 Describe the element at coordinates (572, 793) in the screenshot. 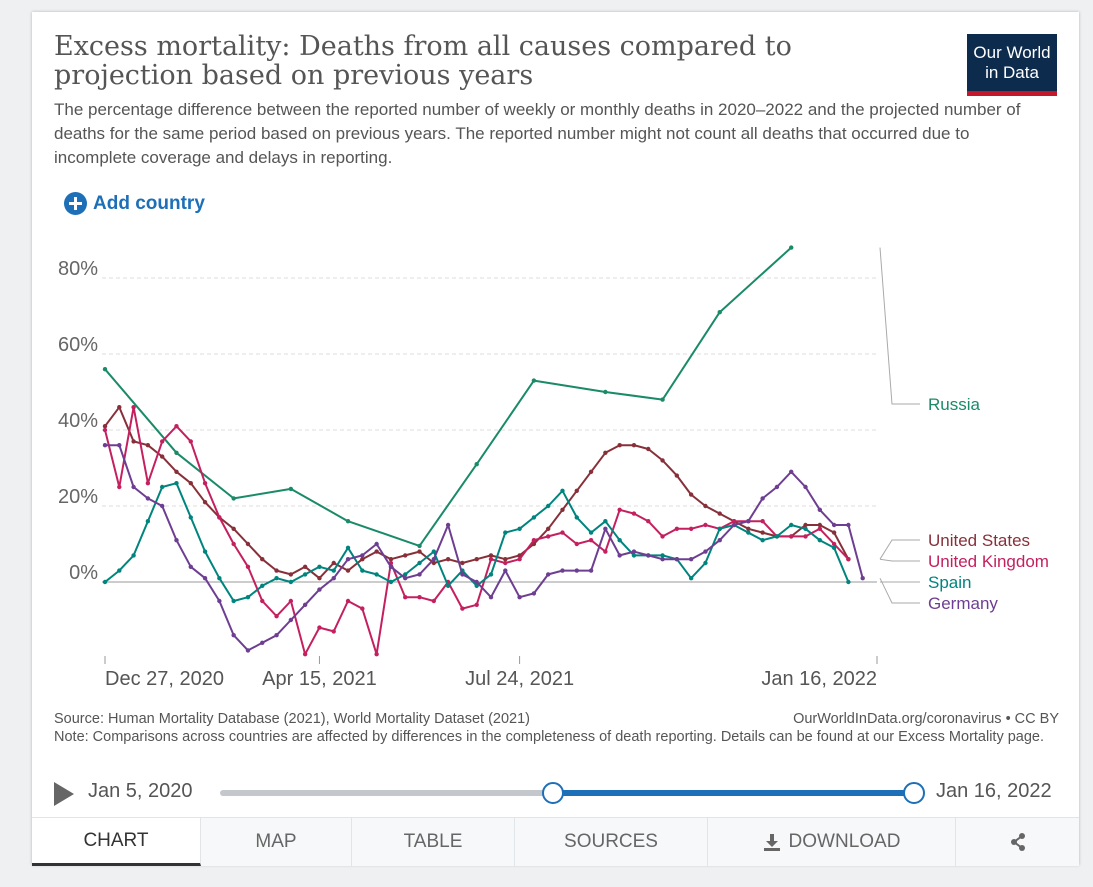

I see `timeline-track` at that location.